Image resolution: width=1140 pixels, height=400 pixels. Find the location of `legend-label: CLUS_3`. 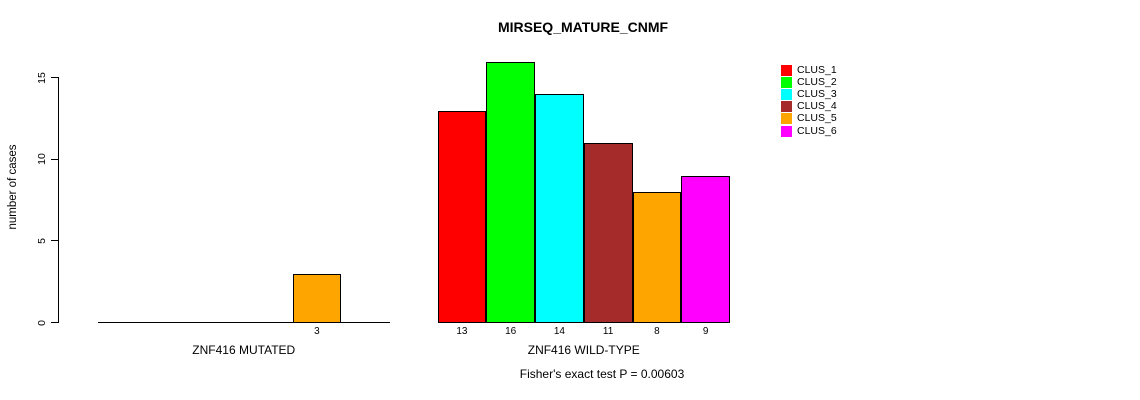

legend-label: CLUS_3 is located at coordinates (817, 93).